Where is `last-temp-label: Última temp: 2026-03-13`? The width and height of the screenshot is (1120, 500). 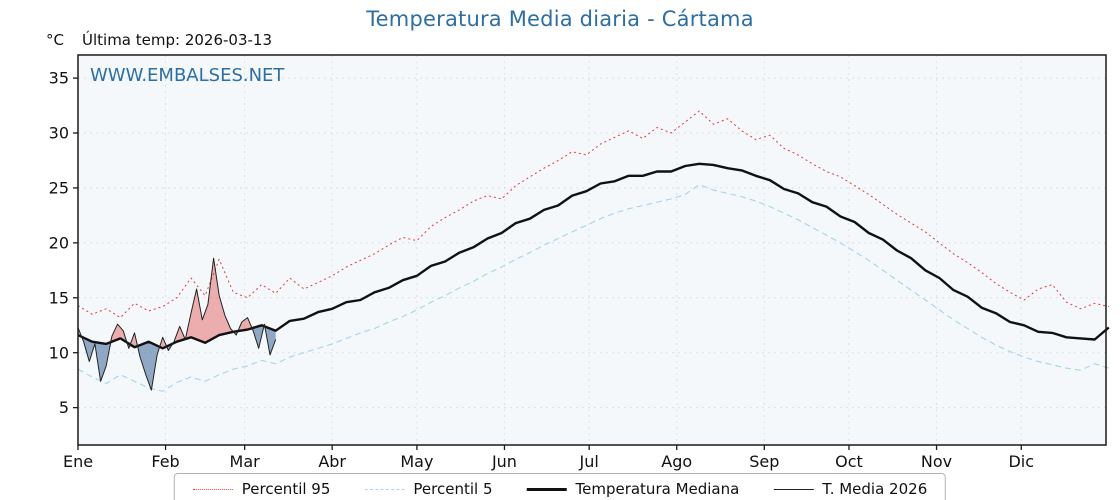 last-temp-label: Última temp: 2026-03-13 is located at coordinates (177, 40).